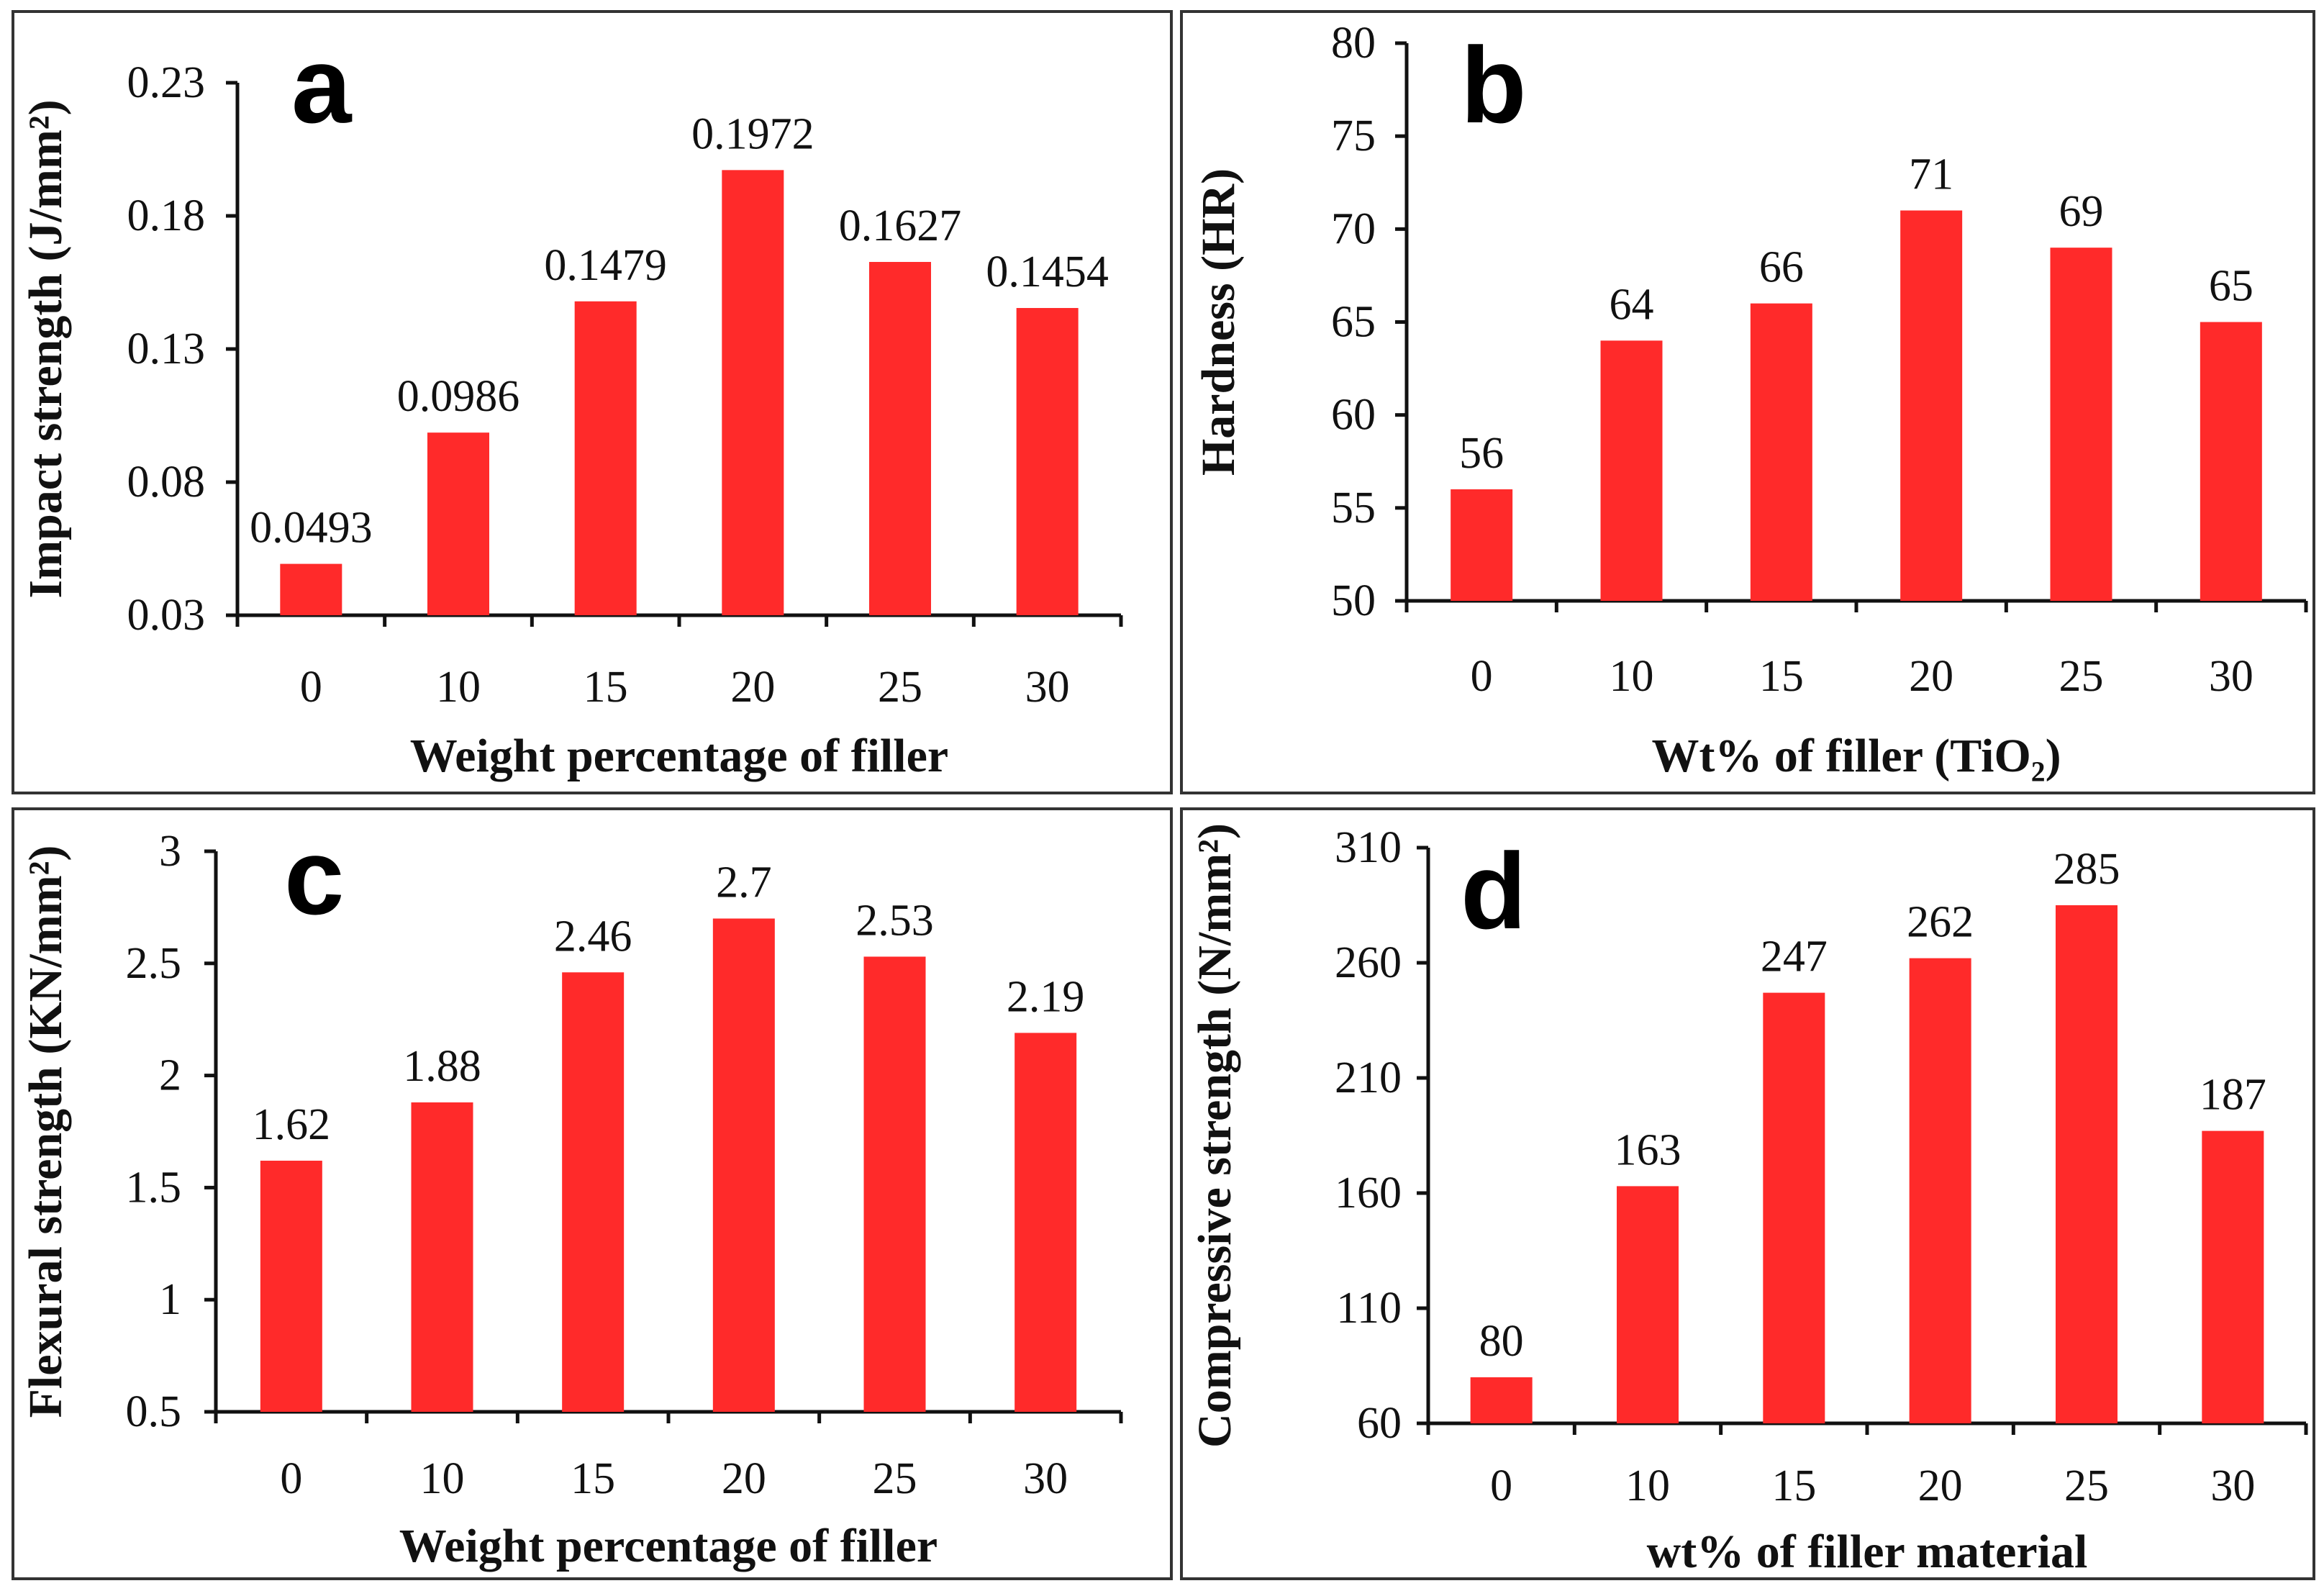  I want to click on y-tick-label: 0.08, so click(166, 483).